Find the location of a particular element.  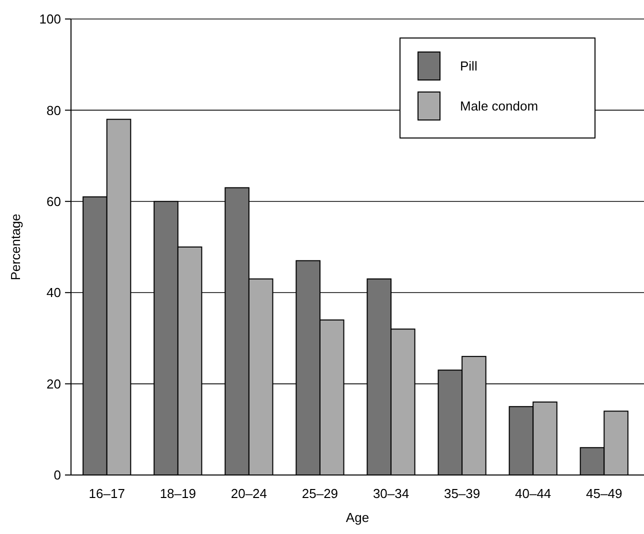

x-tick-label: 30–34 is located at coordinates (391, 493).